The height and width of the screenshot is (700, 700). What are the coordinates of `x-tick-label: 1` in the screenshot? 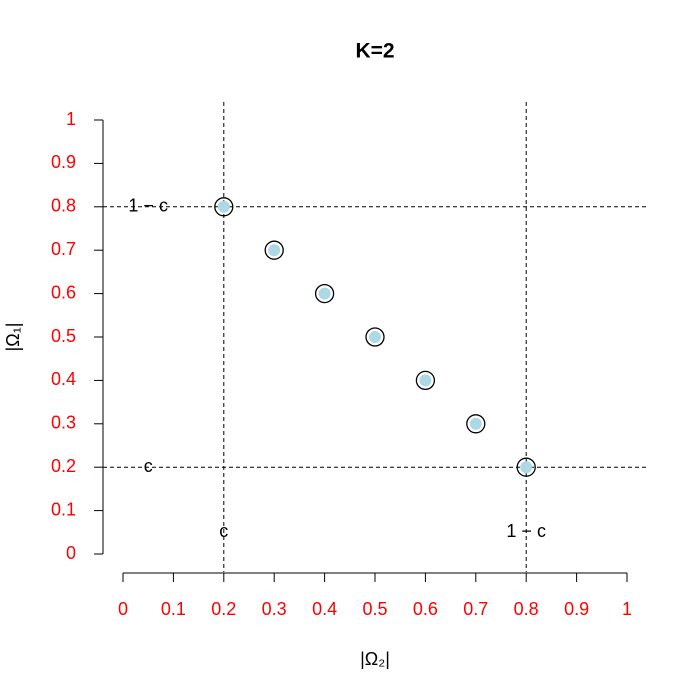 It's located at (627, 609).